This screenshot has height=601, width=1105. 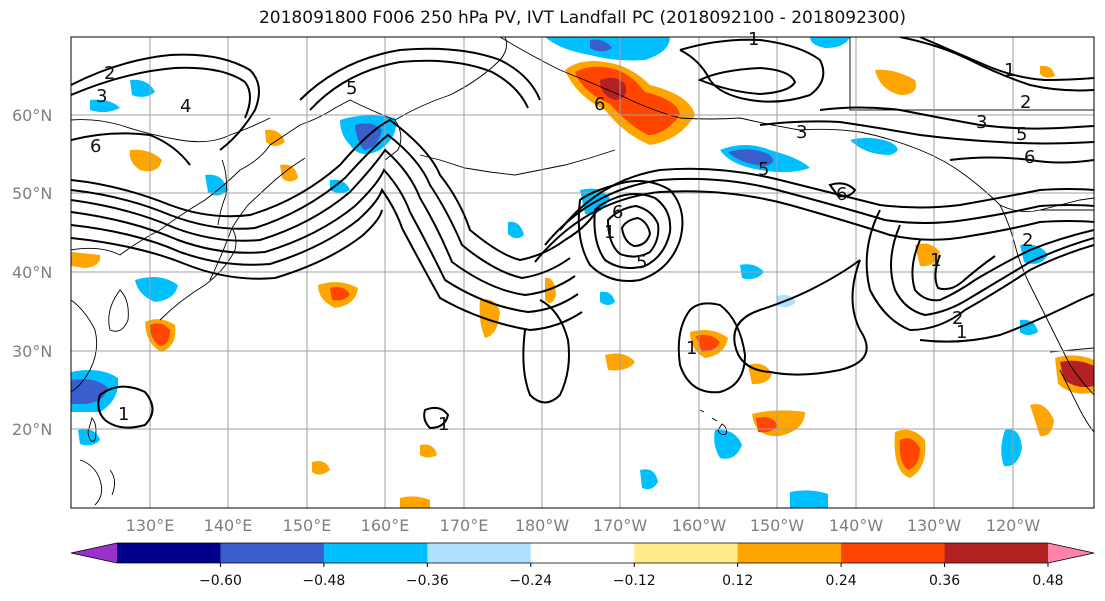 What do you see at coordinates (204, 262) in the screenshot?
I see `coastline-japan` at bounding box center [204, 262].